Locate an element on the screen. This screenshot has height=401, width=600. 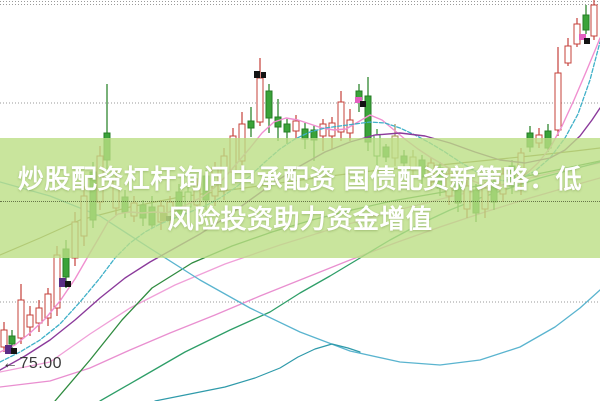
headline-line-2: 风险投资助力资金增值 is located at coordinates (300, 219).